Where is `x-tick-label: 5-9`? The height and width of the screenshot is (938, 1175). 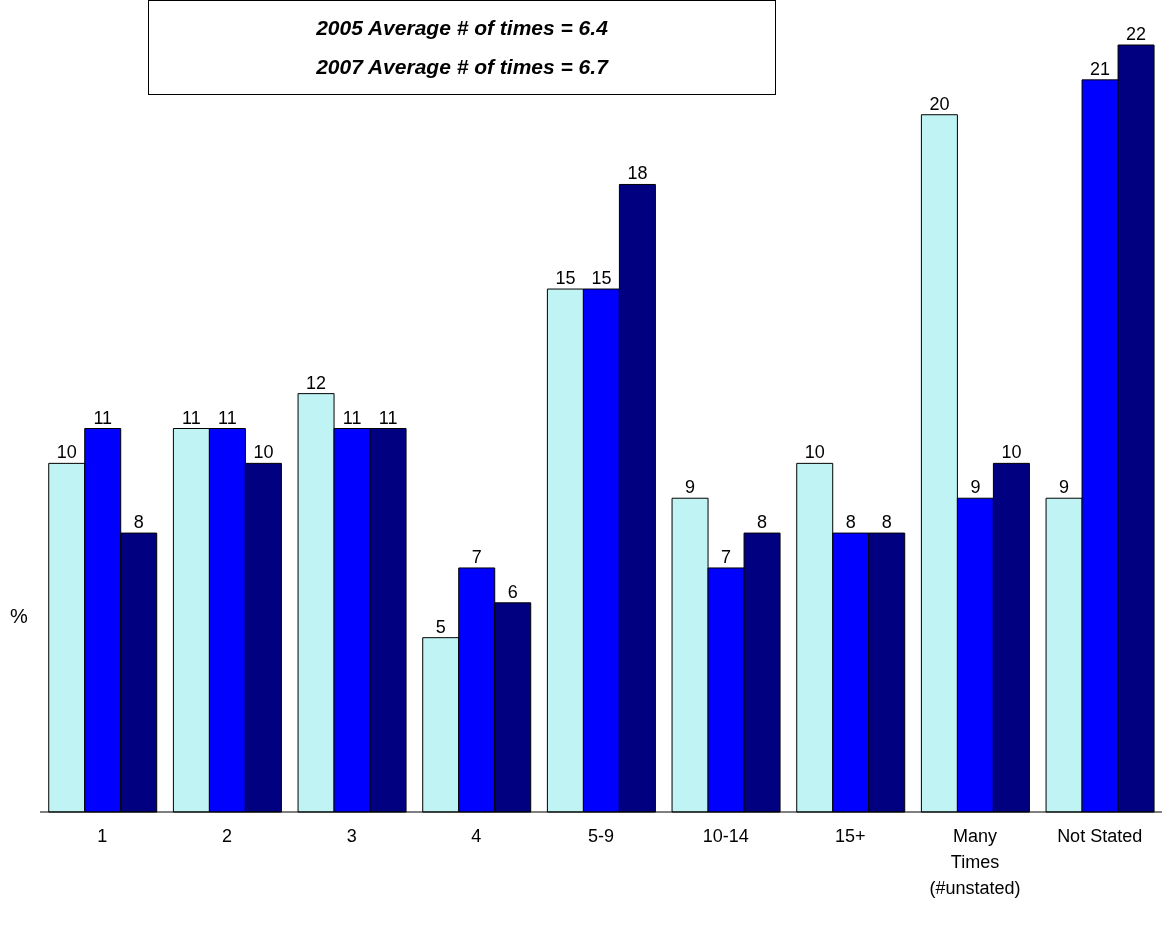 x-tick-label: 5-9 is located at coordinates (601, 836).